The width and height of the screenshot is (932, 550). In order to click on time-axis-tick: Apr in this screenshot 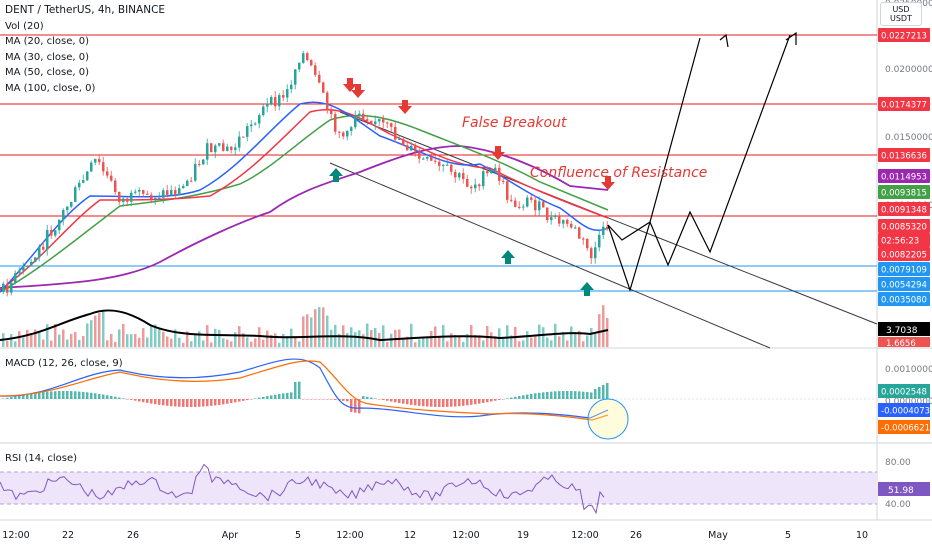, I will do `click(230, 535)`.